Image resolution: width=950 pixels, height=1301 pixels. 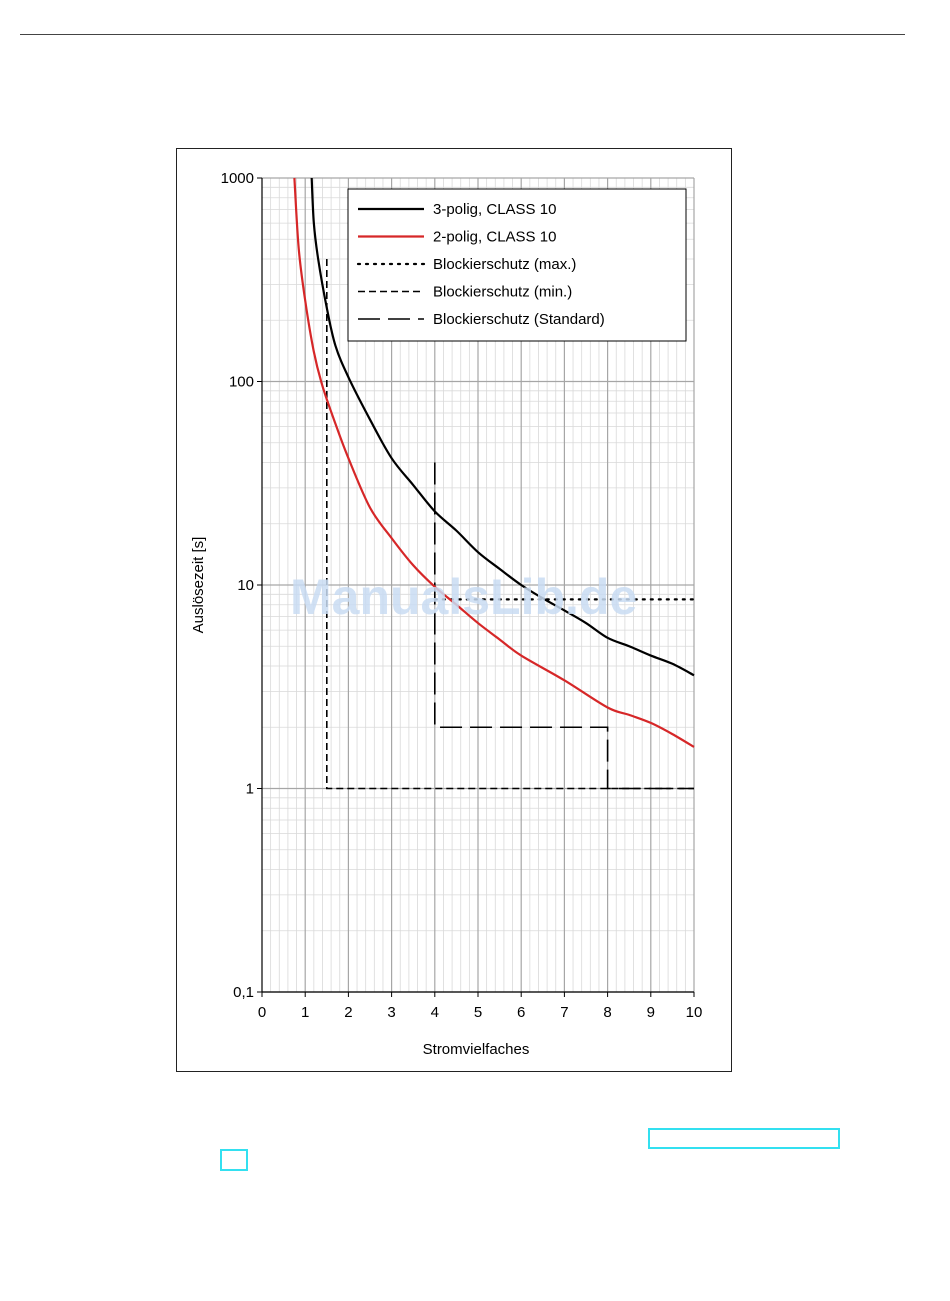 I want to click on y-tick-label: 0,1, so click(x=243, y=992).